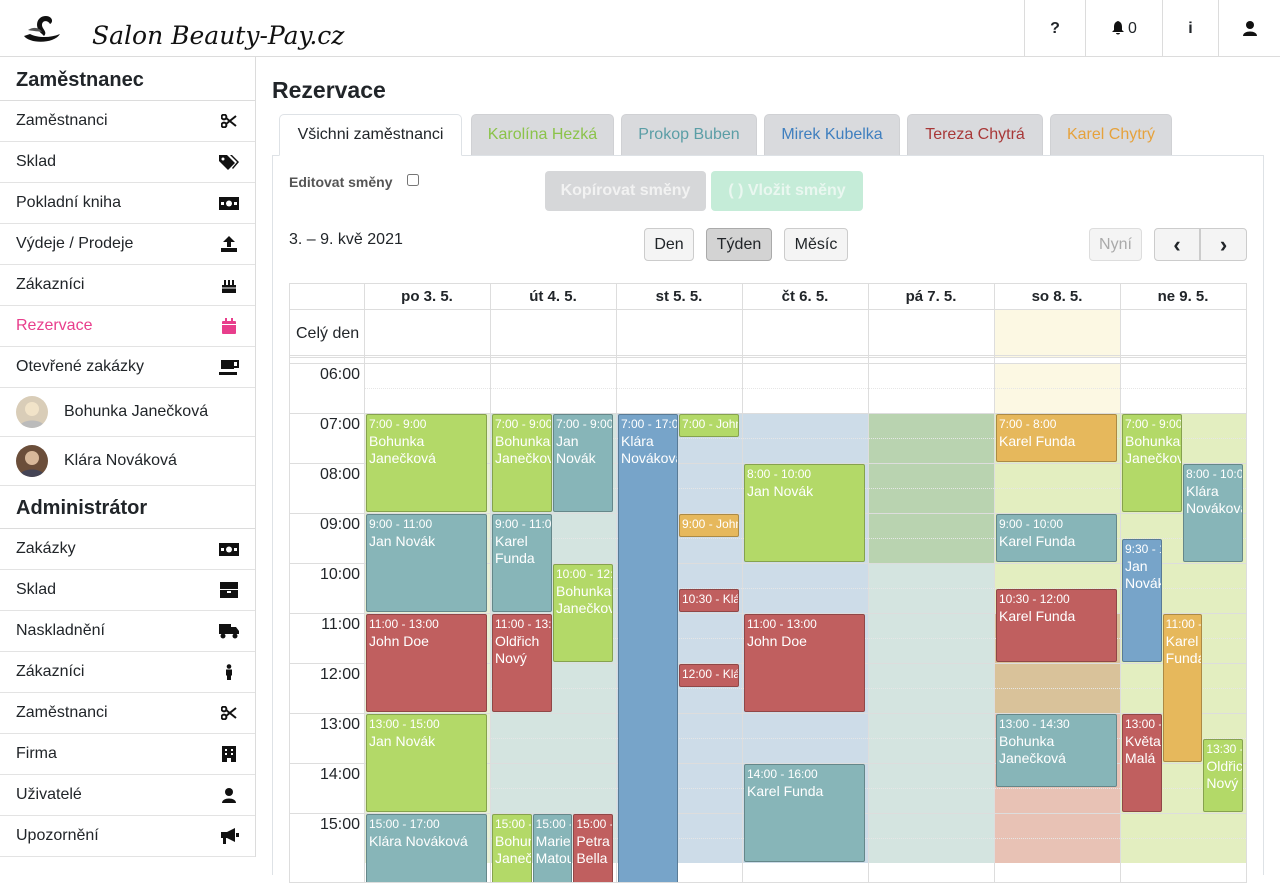 The image size is (1280, 883). Describe the element at coordinates (127, 461) in the screenshot. I see `user-entry-1: Klára Nováková` at that location.